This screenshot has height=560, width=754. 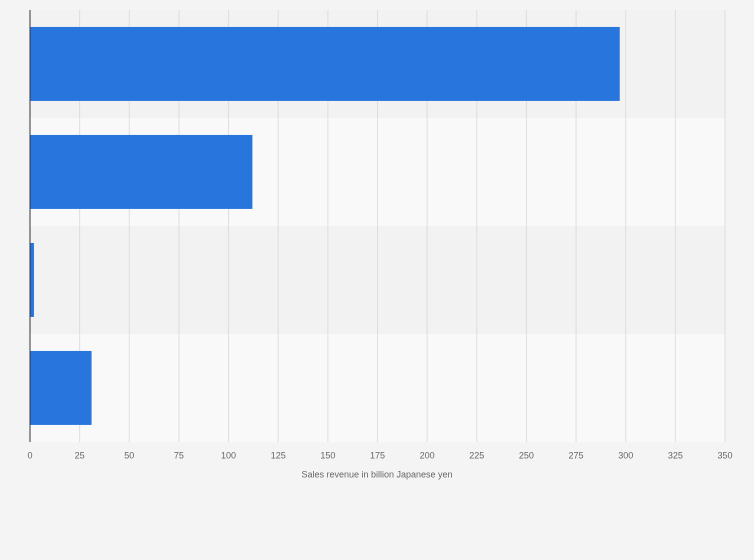 I want to click on x-tick-label: 0, so click(x=29, y=455).